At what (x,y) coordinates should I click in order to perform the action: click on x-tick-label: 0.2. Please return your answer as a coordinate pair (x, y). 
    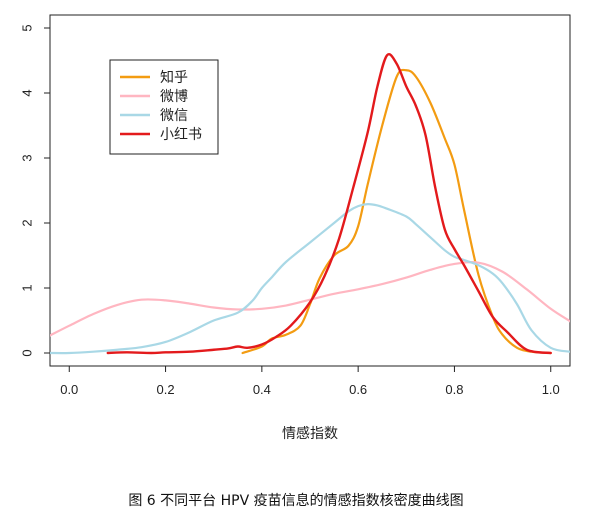
    Looking at the image, I should click on (166, 389).